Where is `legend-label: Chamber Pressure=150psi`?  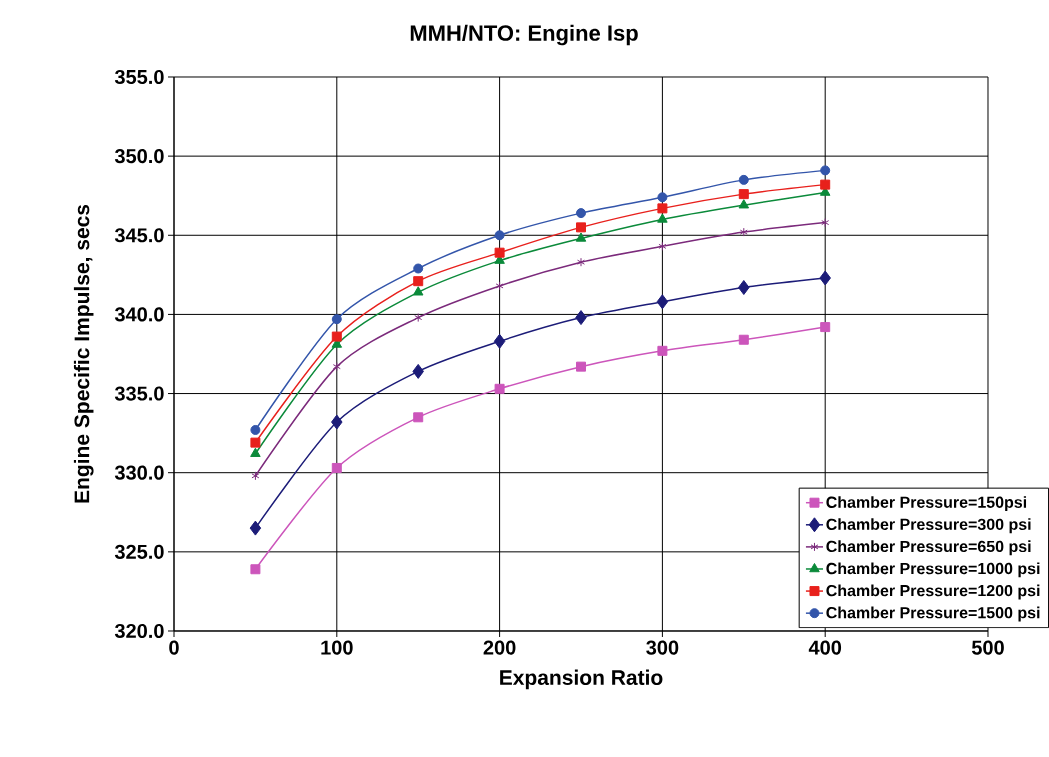
legend-label: Chamber Pressure=150psi is located at coordinates (926, 504).